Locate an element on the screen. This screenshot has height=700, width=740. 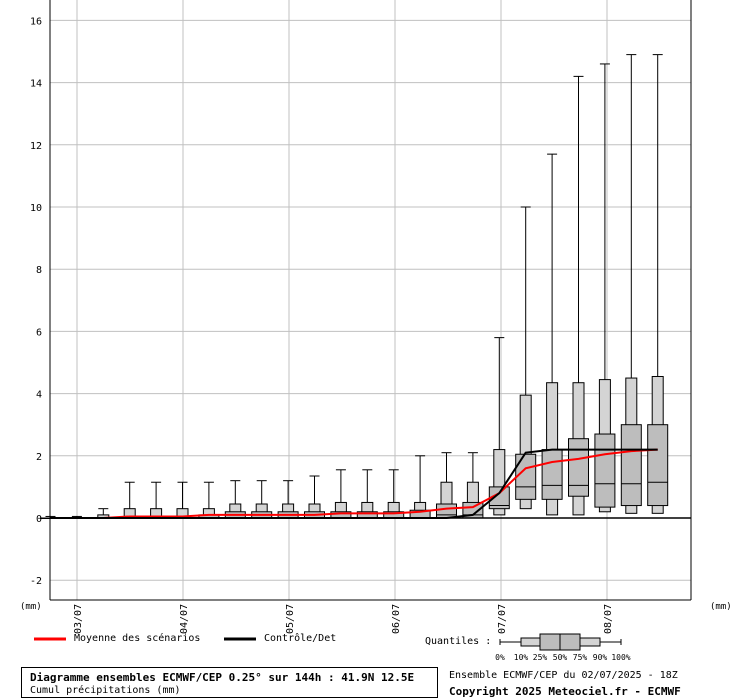
x-tick-label: 06/07 is located at coordinates (396, 619).